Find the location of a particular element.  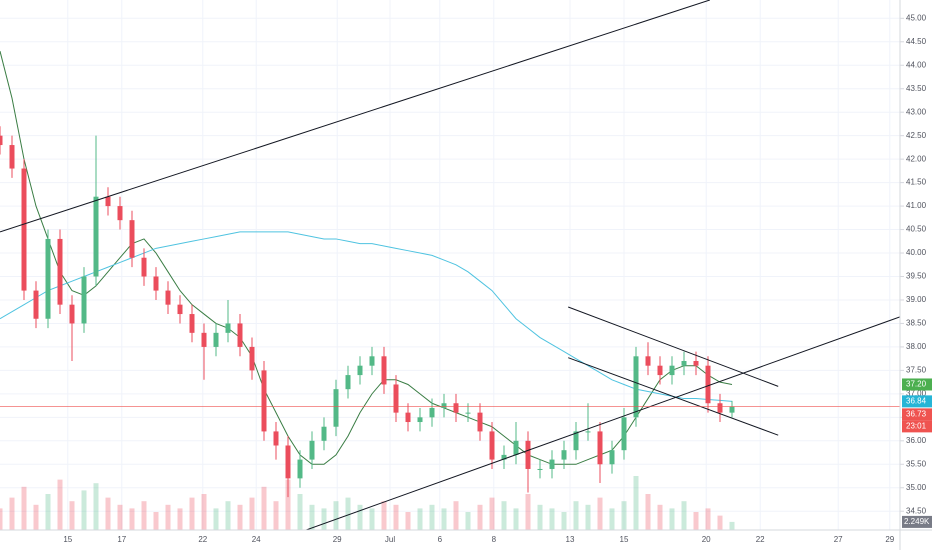

y-tick-label: 44.00 is located at coordinates (916, 64).